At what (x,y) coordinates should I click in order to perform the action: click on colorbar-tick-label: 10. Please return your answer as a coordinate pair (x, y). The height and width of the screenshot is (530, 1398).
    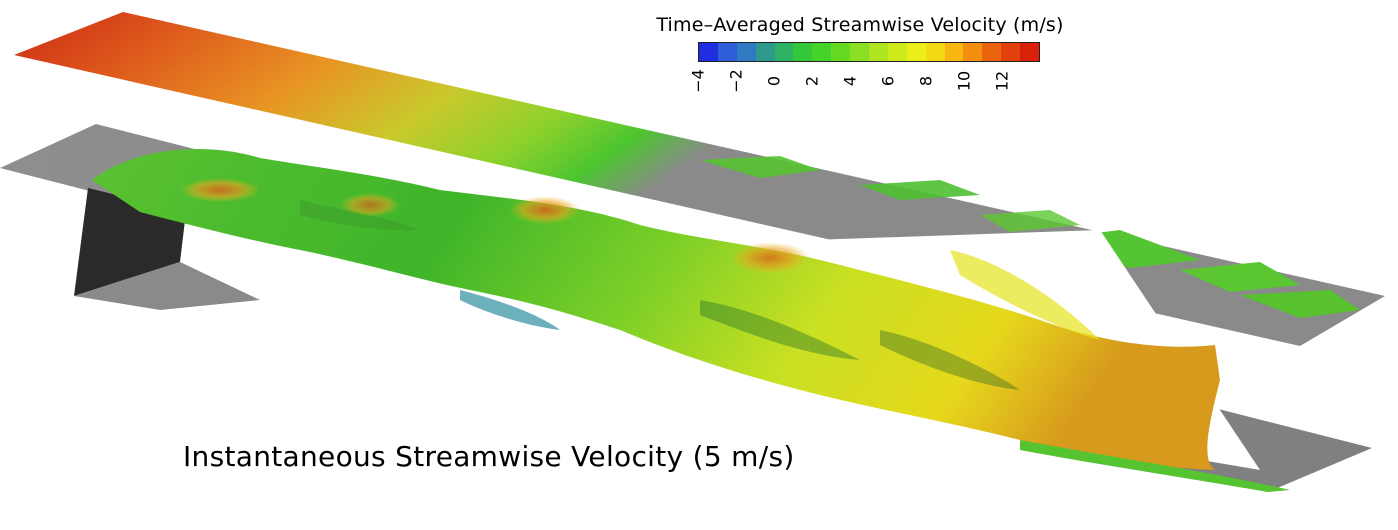
    Looking at the image, I should click on (964, 81).